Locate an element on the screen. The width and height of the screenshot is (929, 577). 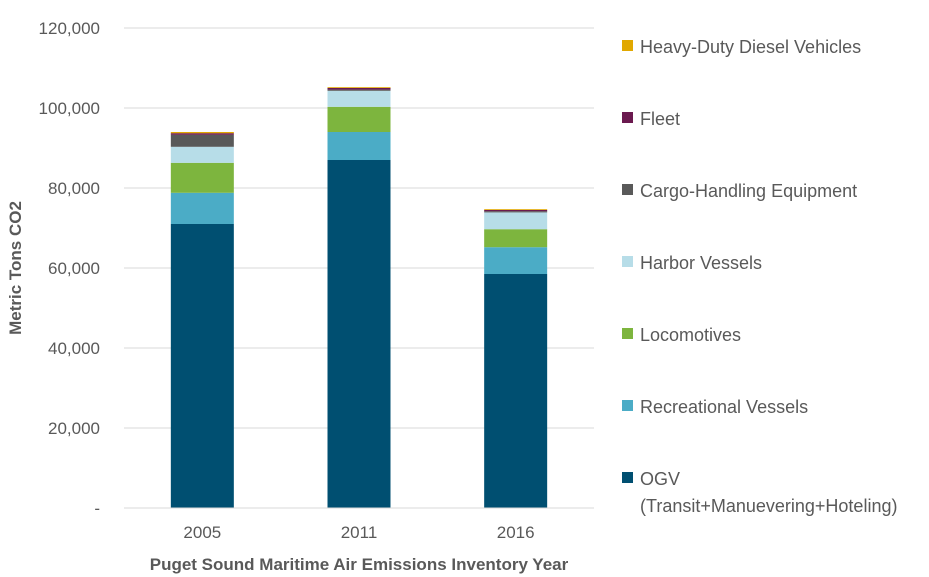
legend-label: OGV is located at coordinates (660, 479).